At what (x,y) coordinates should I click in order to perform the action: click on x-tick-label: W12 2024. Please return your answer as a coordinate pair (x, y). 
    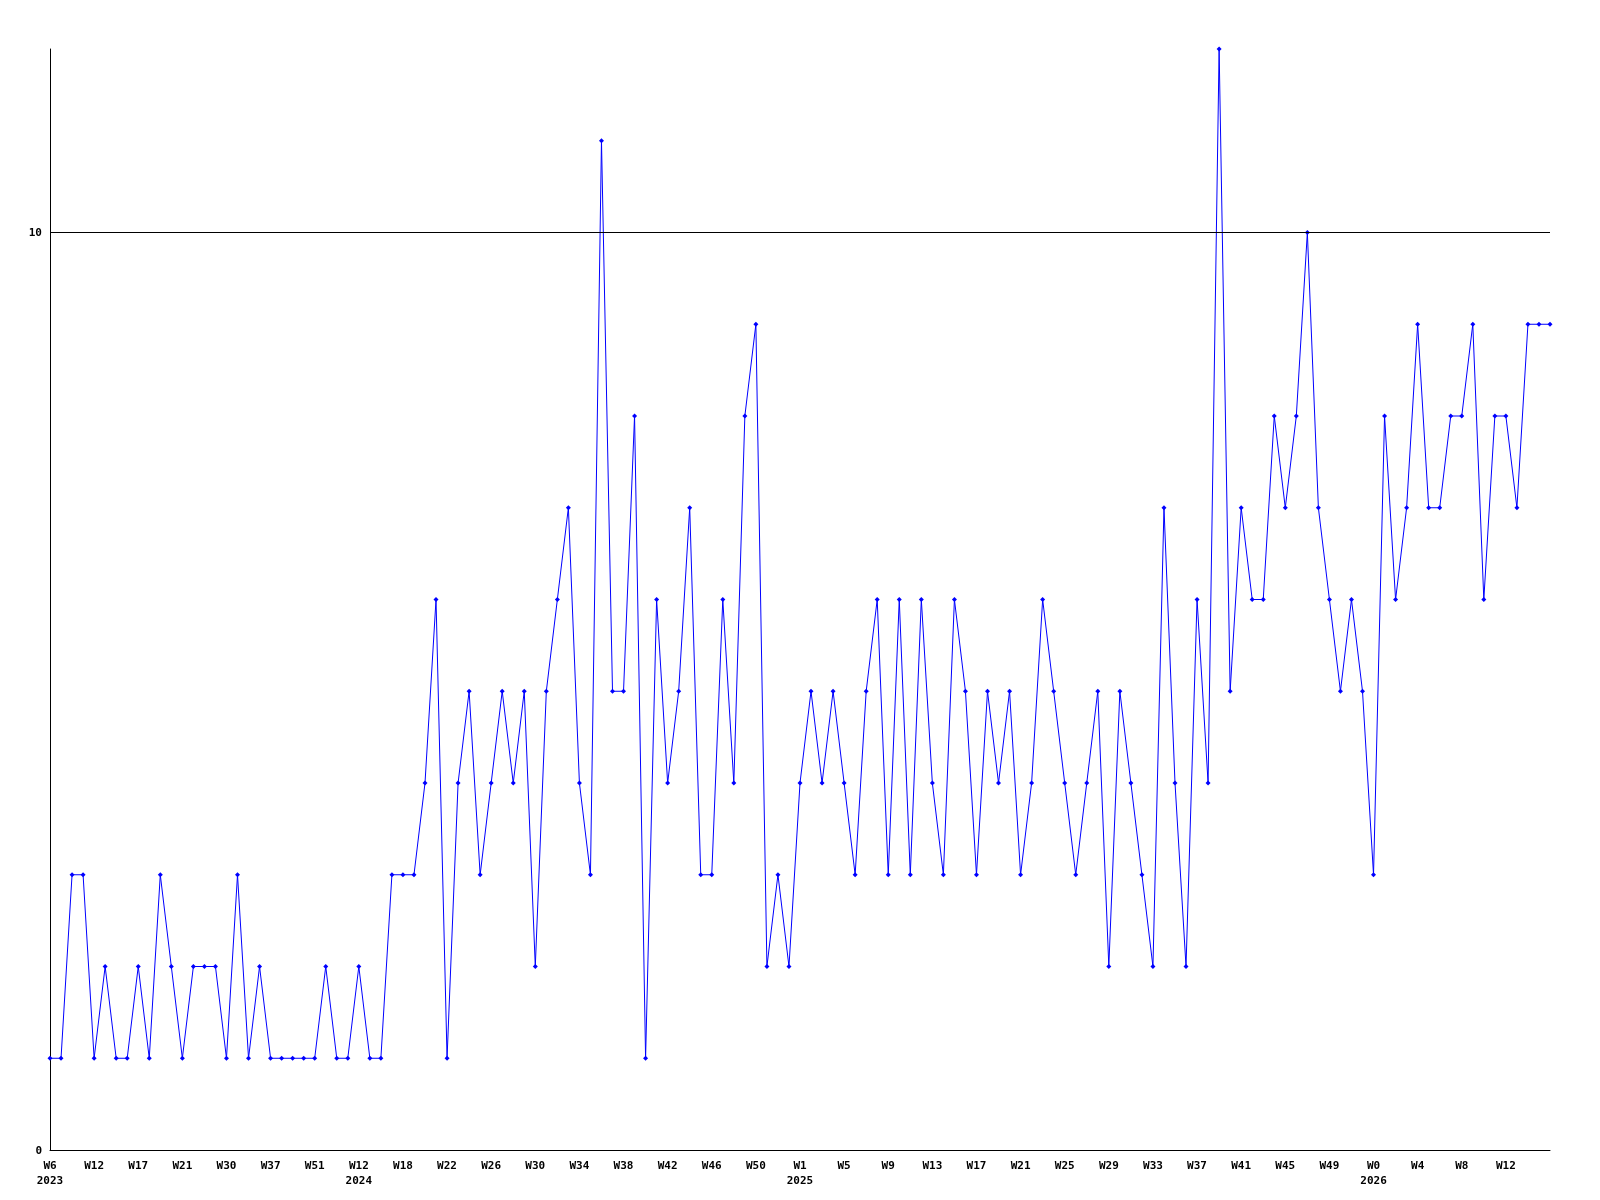
    Looking at the image, I should click on (359, 1173).